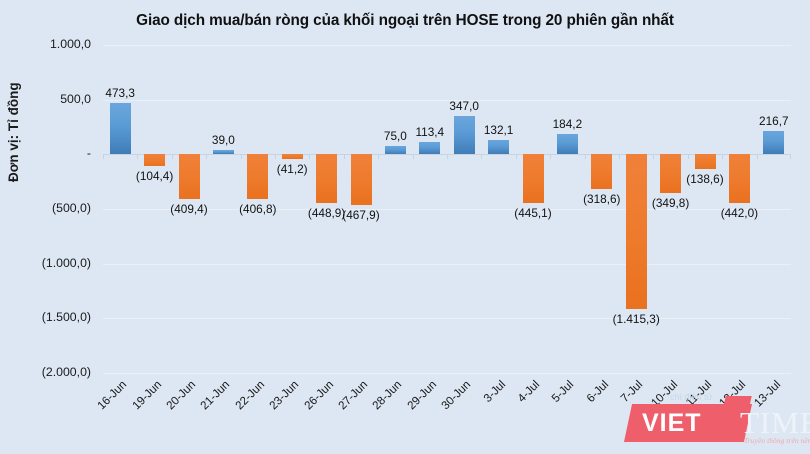  Describe the element at coordinates (223, 140) in the screenshot. I see `bar-data-label: 39,0` at that location.